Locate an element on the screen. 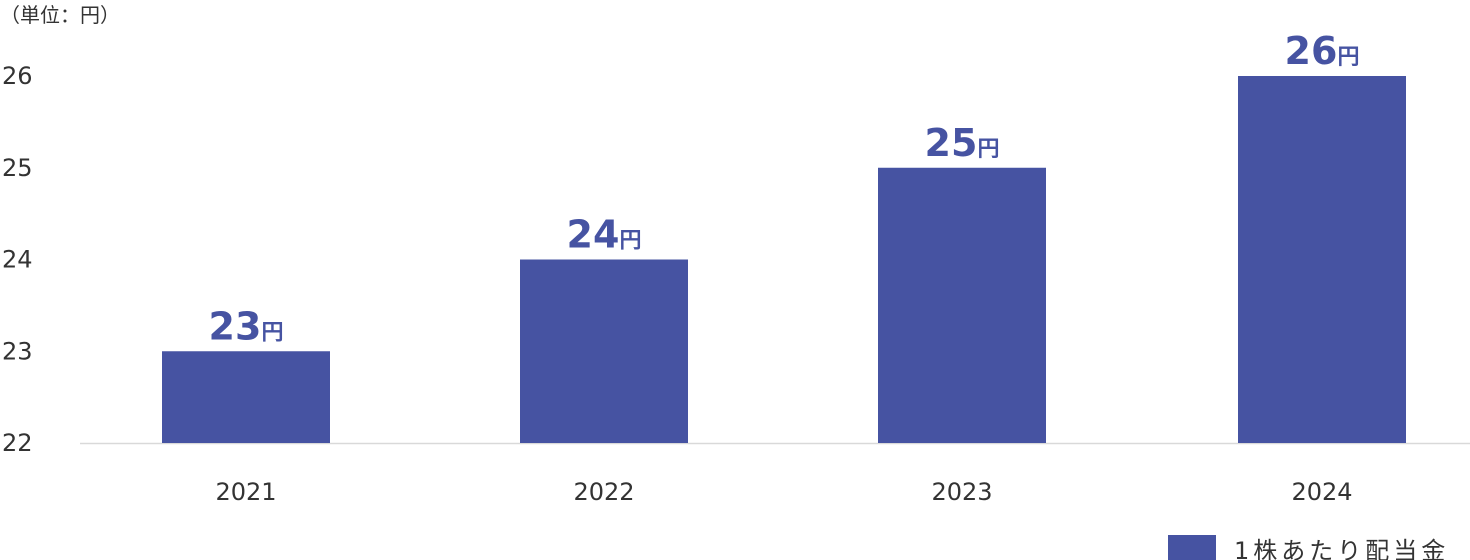  x-tick-label: 2022 is located at coordinates (603, 492).